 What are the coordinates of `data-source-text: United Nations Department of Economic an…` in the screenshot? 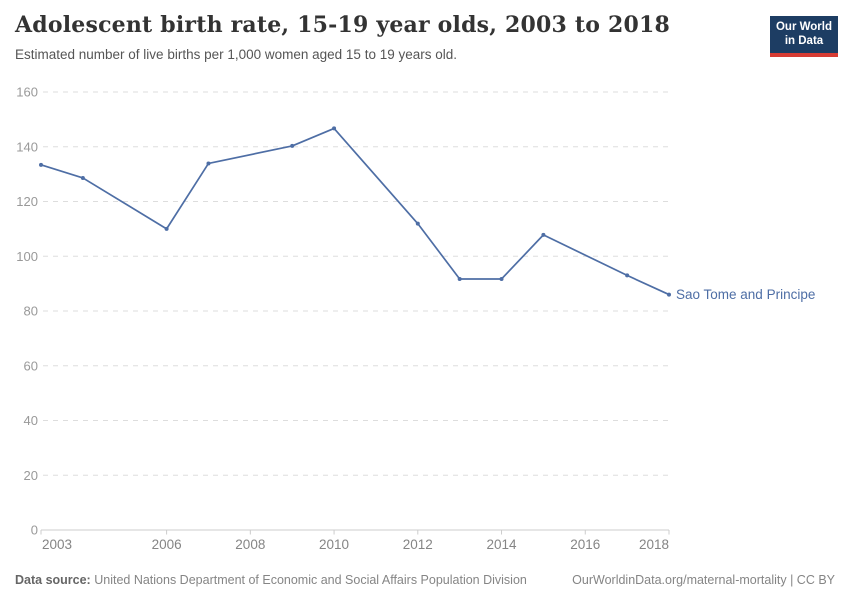 It's located at (310, 579).